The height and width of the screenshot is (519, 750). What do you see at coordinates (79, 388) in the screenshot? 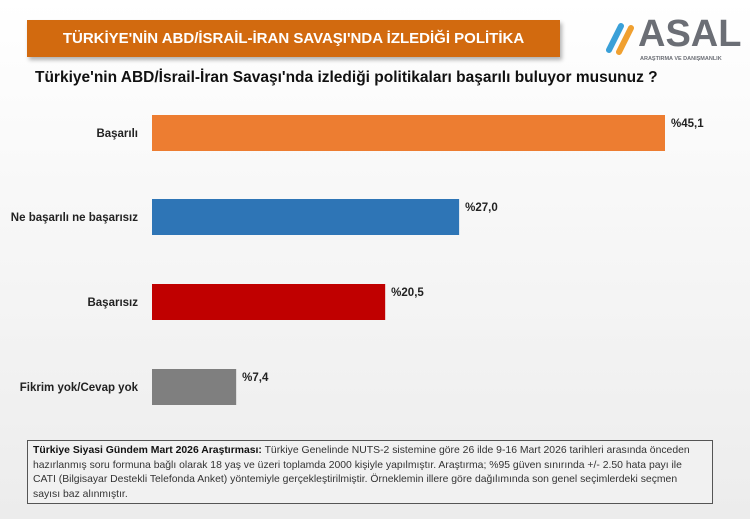
I see `category-label: Fikrim yok/Cevap yok` at bounding box center [79, 388].